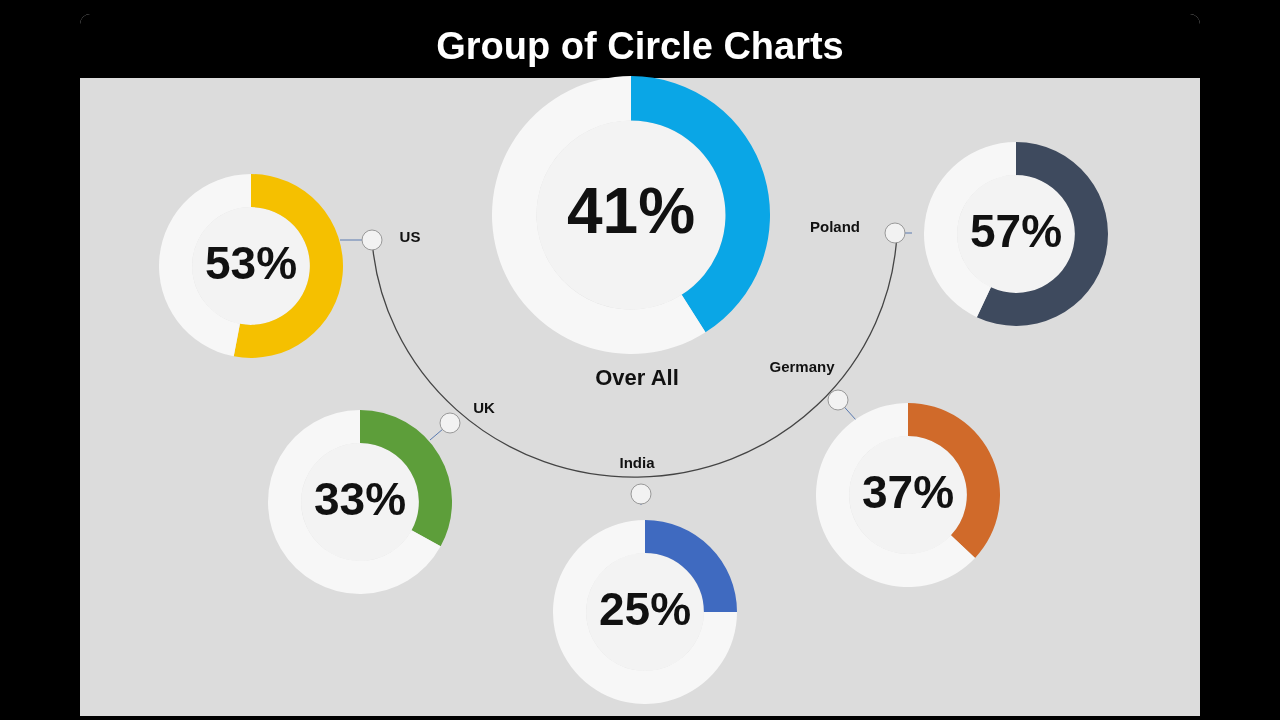 Image resolution: width=1280 pixels, height=720 pixels. Describe the element at coordinates (1016, 230) in the screenshot. I see `data-label: 57%` at that location.